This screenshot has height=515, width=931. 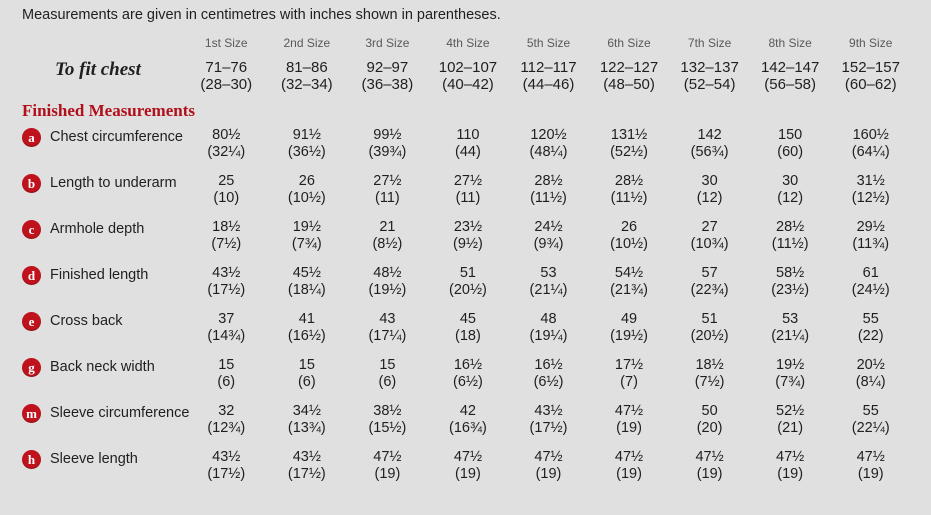 What do you see at coordinates (629, 227) in the screenshot?
I see `cm-value: 26` at bounding box center [629, 227].